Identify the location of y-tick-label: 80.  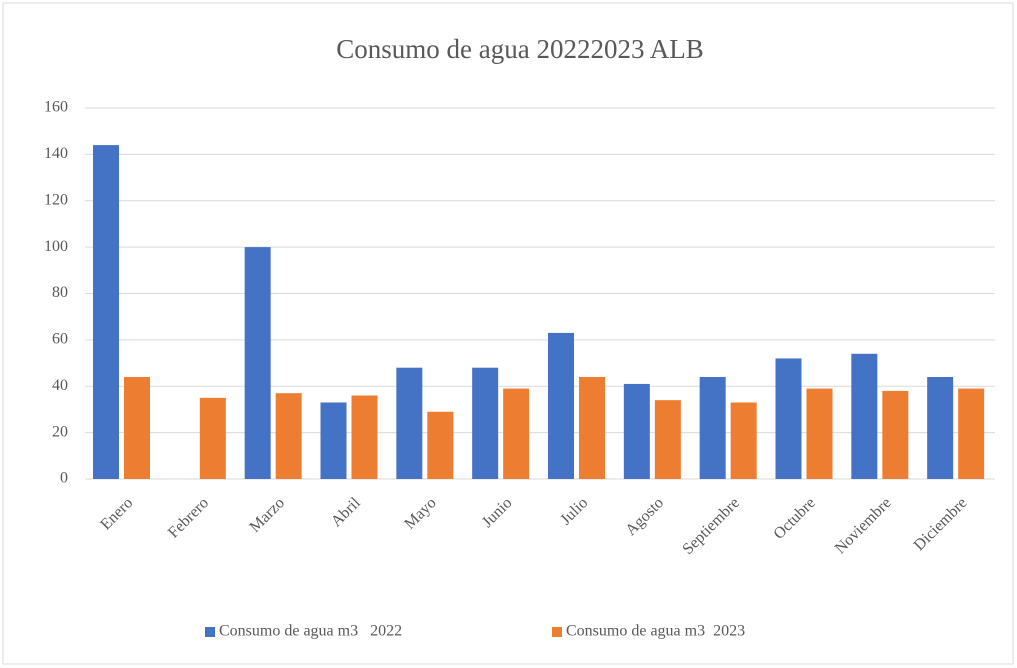
(60, 292).